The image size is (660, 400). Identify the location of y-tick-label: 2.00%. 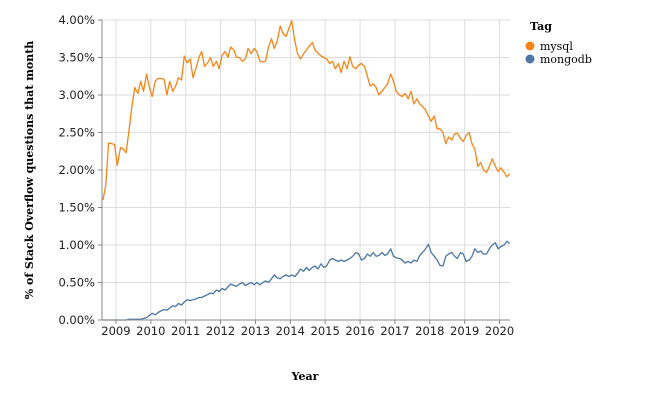
(76, 170).